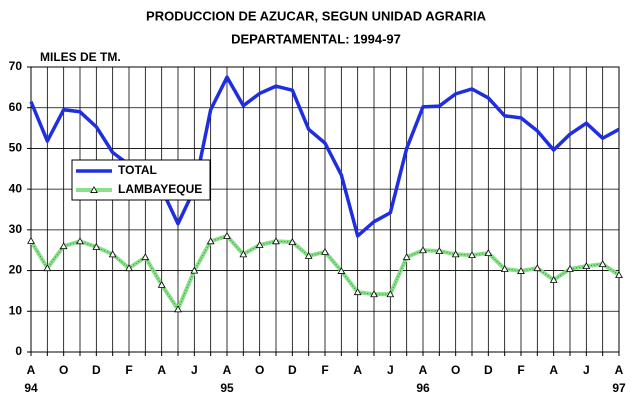 This screenshot has width=632, height=404. What do you see at coordinates (18, 351) in the screenshot?
I see `y-tick-label: 0` at bounding box center [18, 351].